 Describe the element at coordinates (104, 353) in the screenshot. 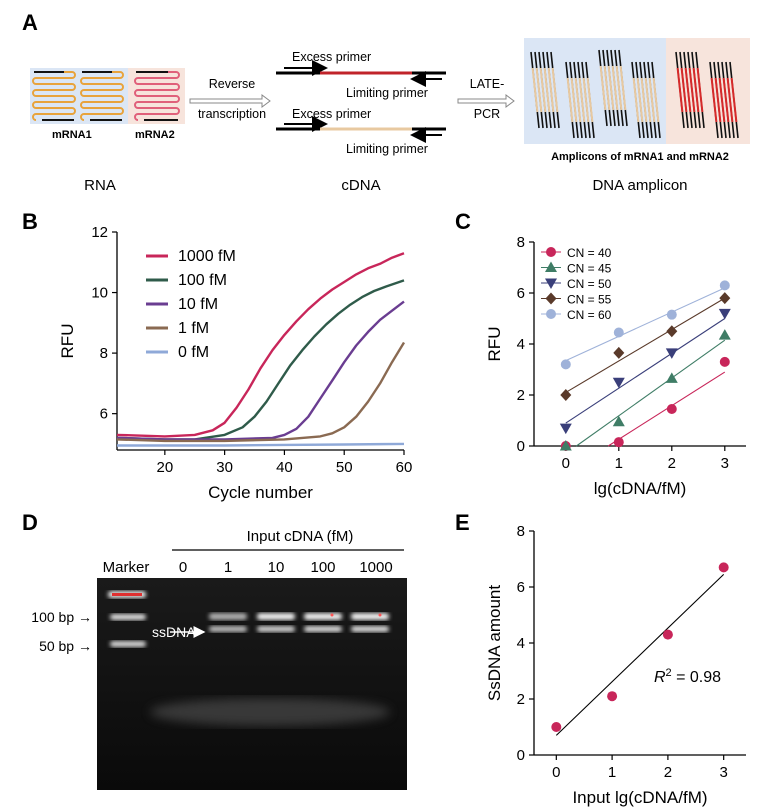

I see `chart-b-y-tick-label: 8` at that location.